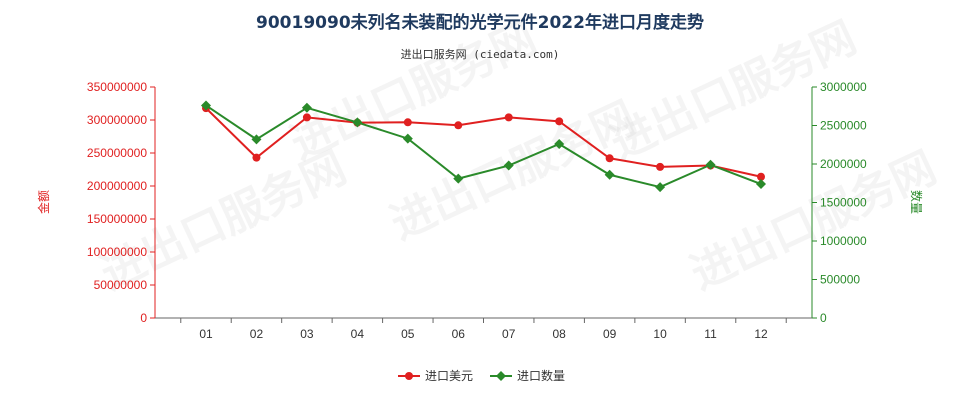 The height and width of the screenshot is (400, 960). I want to click on left-tick-label: 200000000, so click(117, 186).